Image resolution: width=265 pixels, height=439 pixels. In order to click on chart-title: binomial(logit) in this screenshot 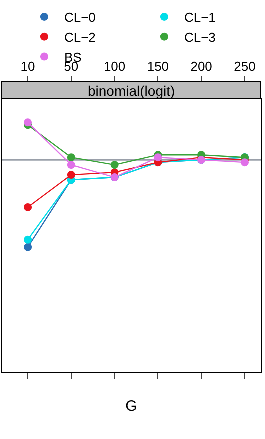, I will do `click(132, 91)`.